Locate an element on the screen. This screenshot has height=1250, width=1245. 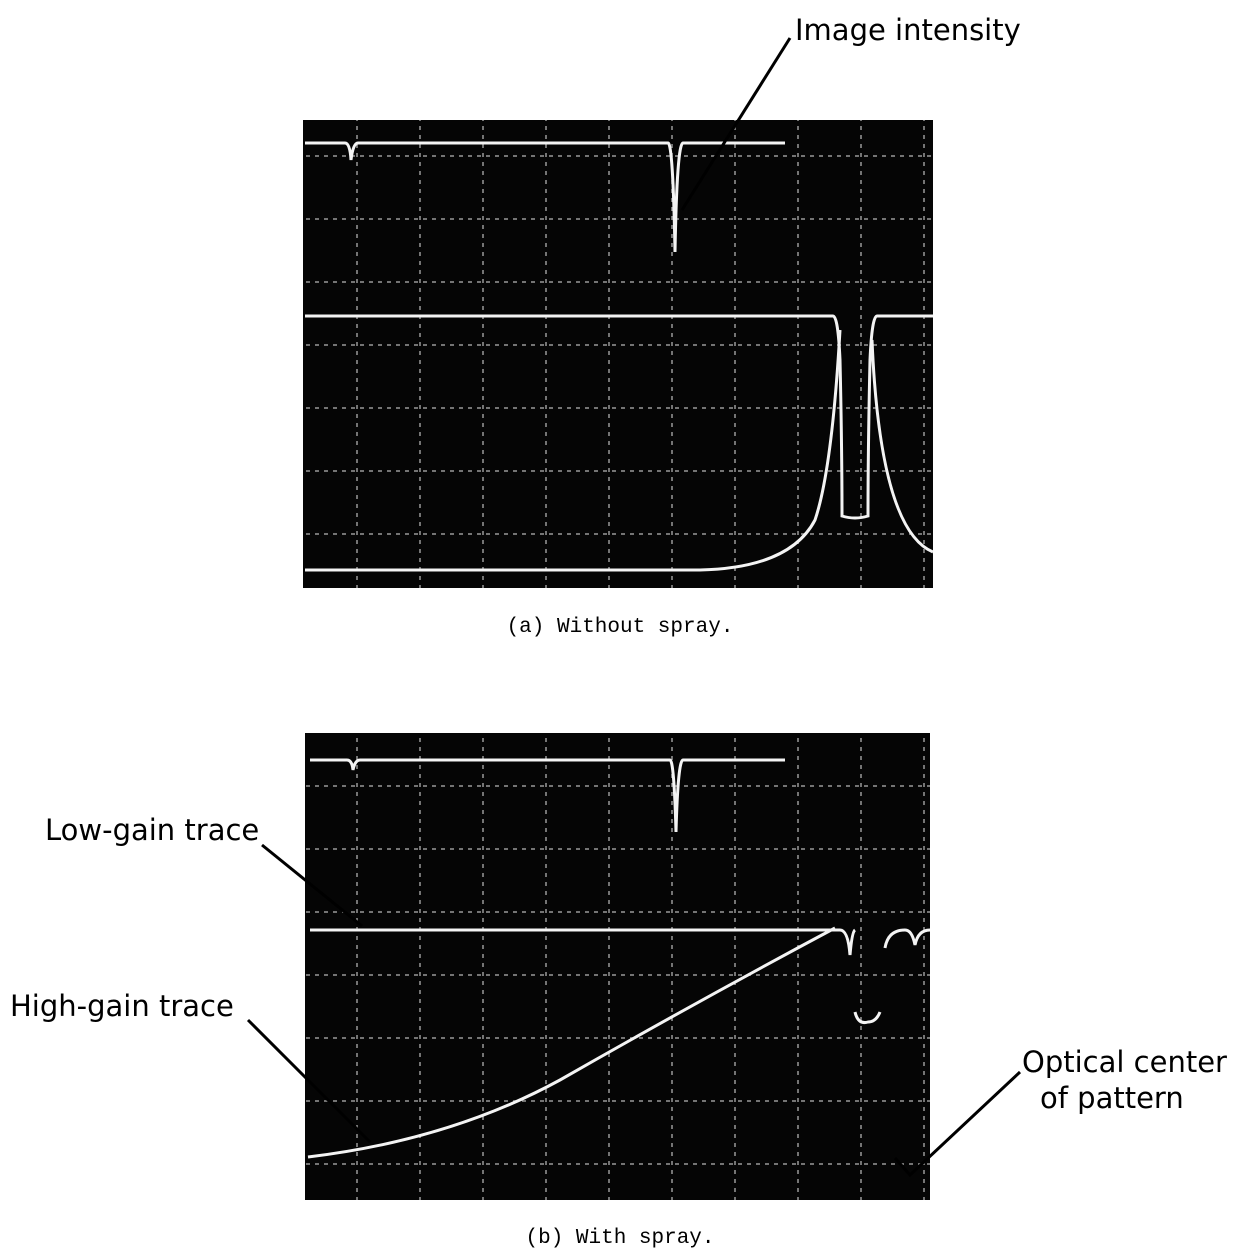
annotation: High-gain trace is located at coordinates (122, 1006).